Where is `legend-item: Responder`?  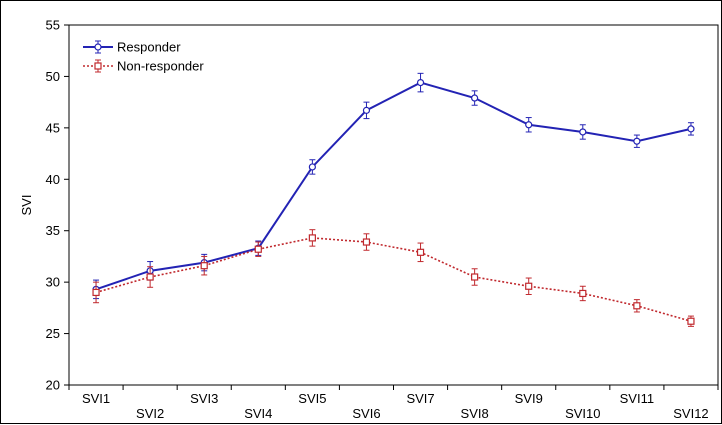 legend-item: Responder is located at coordinates (132, 47).